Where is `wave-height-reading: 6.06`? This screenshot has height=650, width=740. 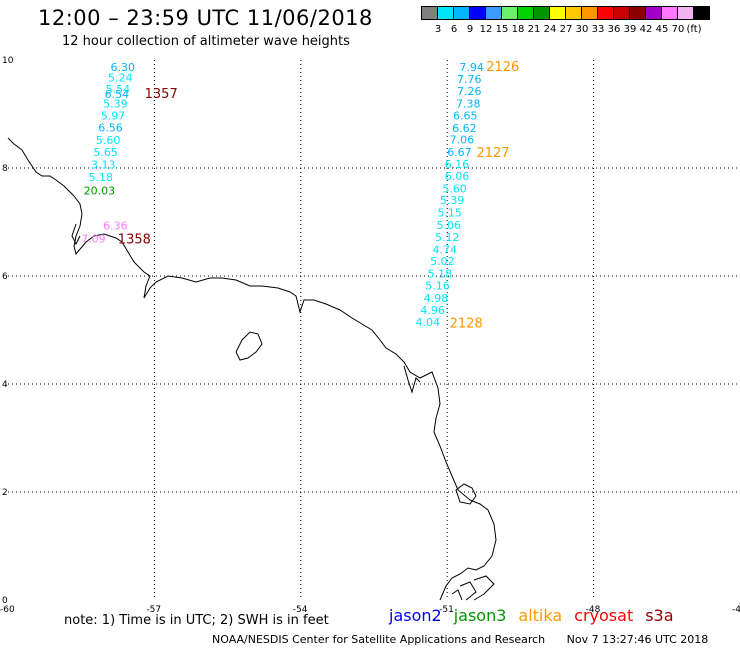
wave-height-reading: 6.06 is located at coordinates (457, 176).